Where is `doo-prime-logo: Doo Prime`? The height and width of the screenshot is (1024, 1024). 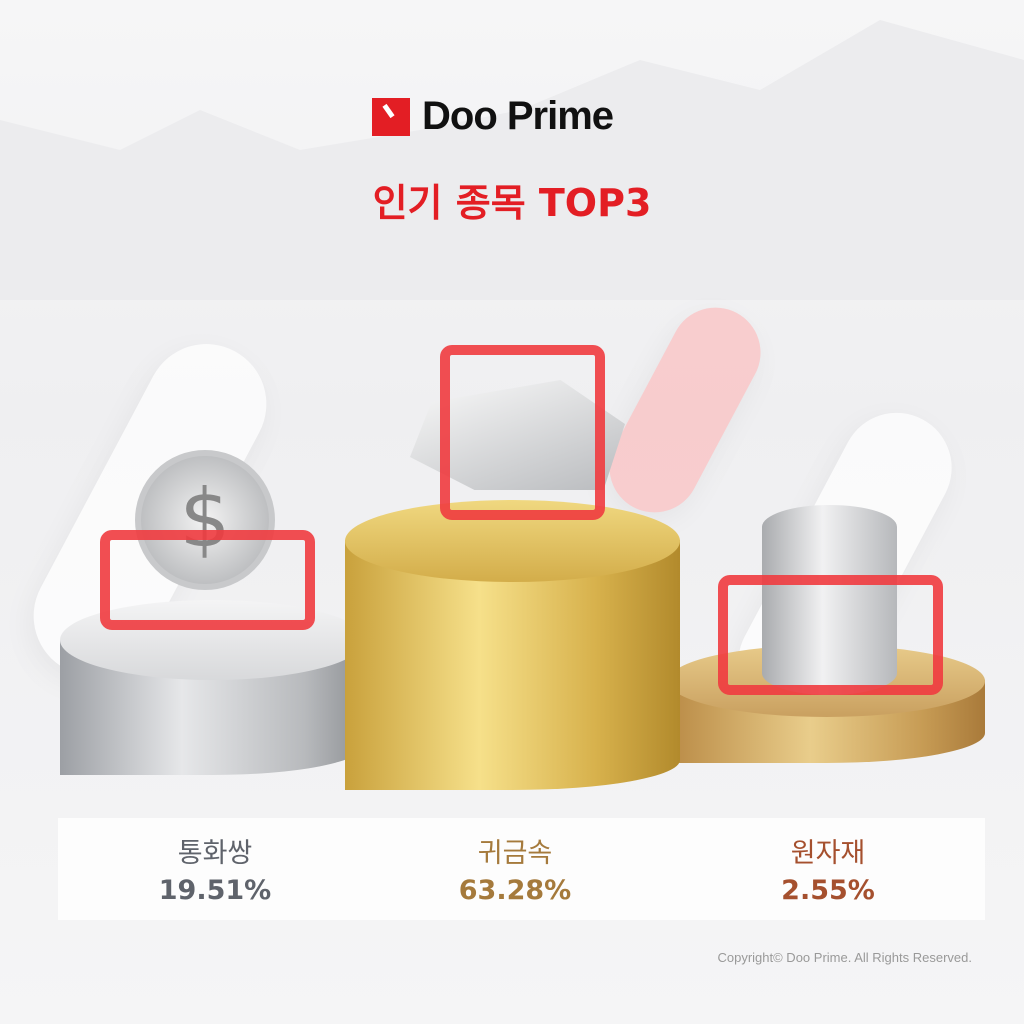
doo-prime-logo: Doo Prime is located at coordinates (493, 116).